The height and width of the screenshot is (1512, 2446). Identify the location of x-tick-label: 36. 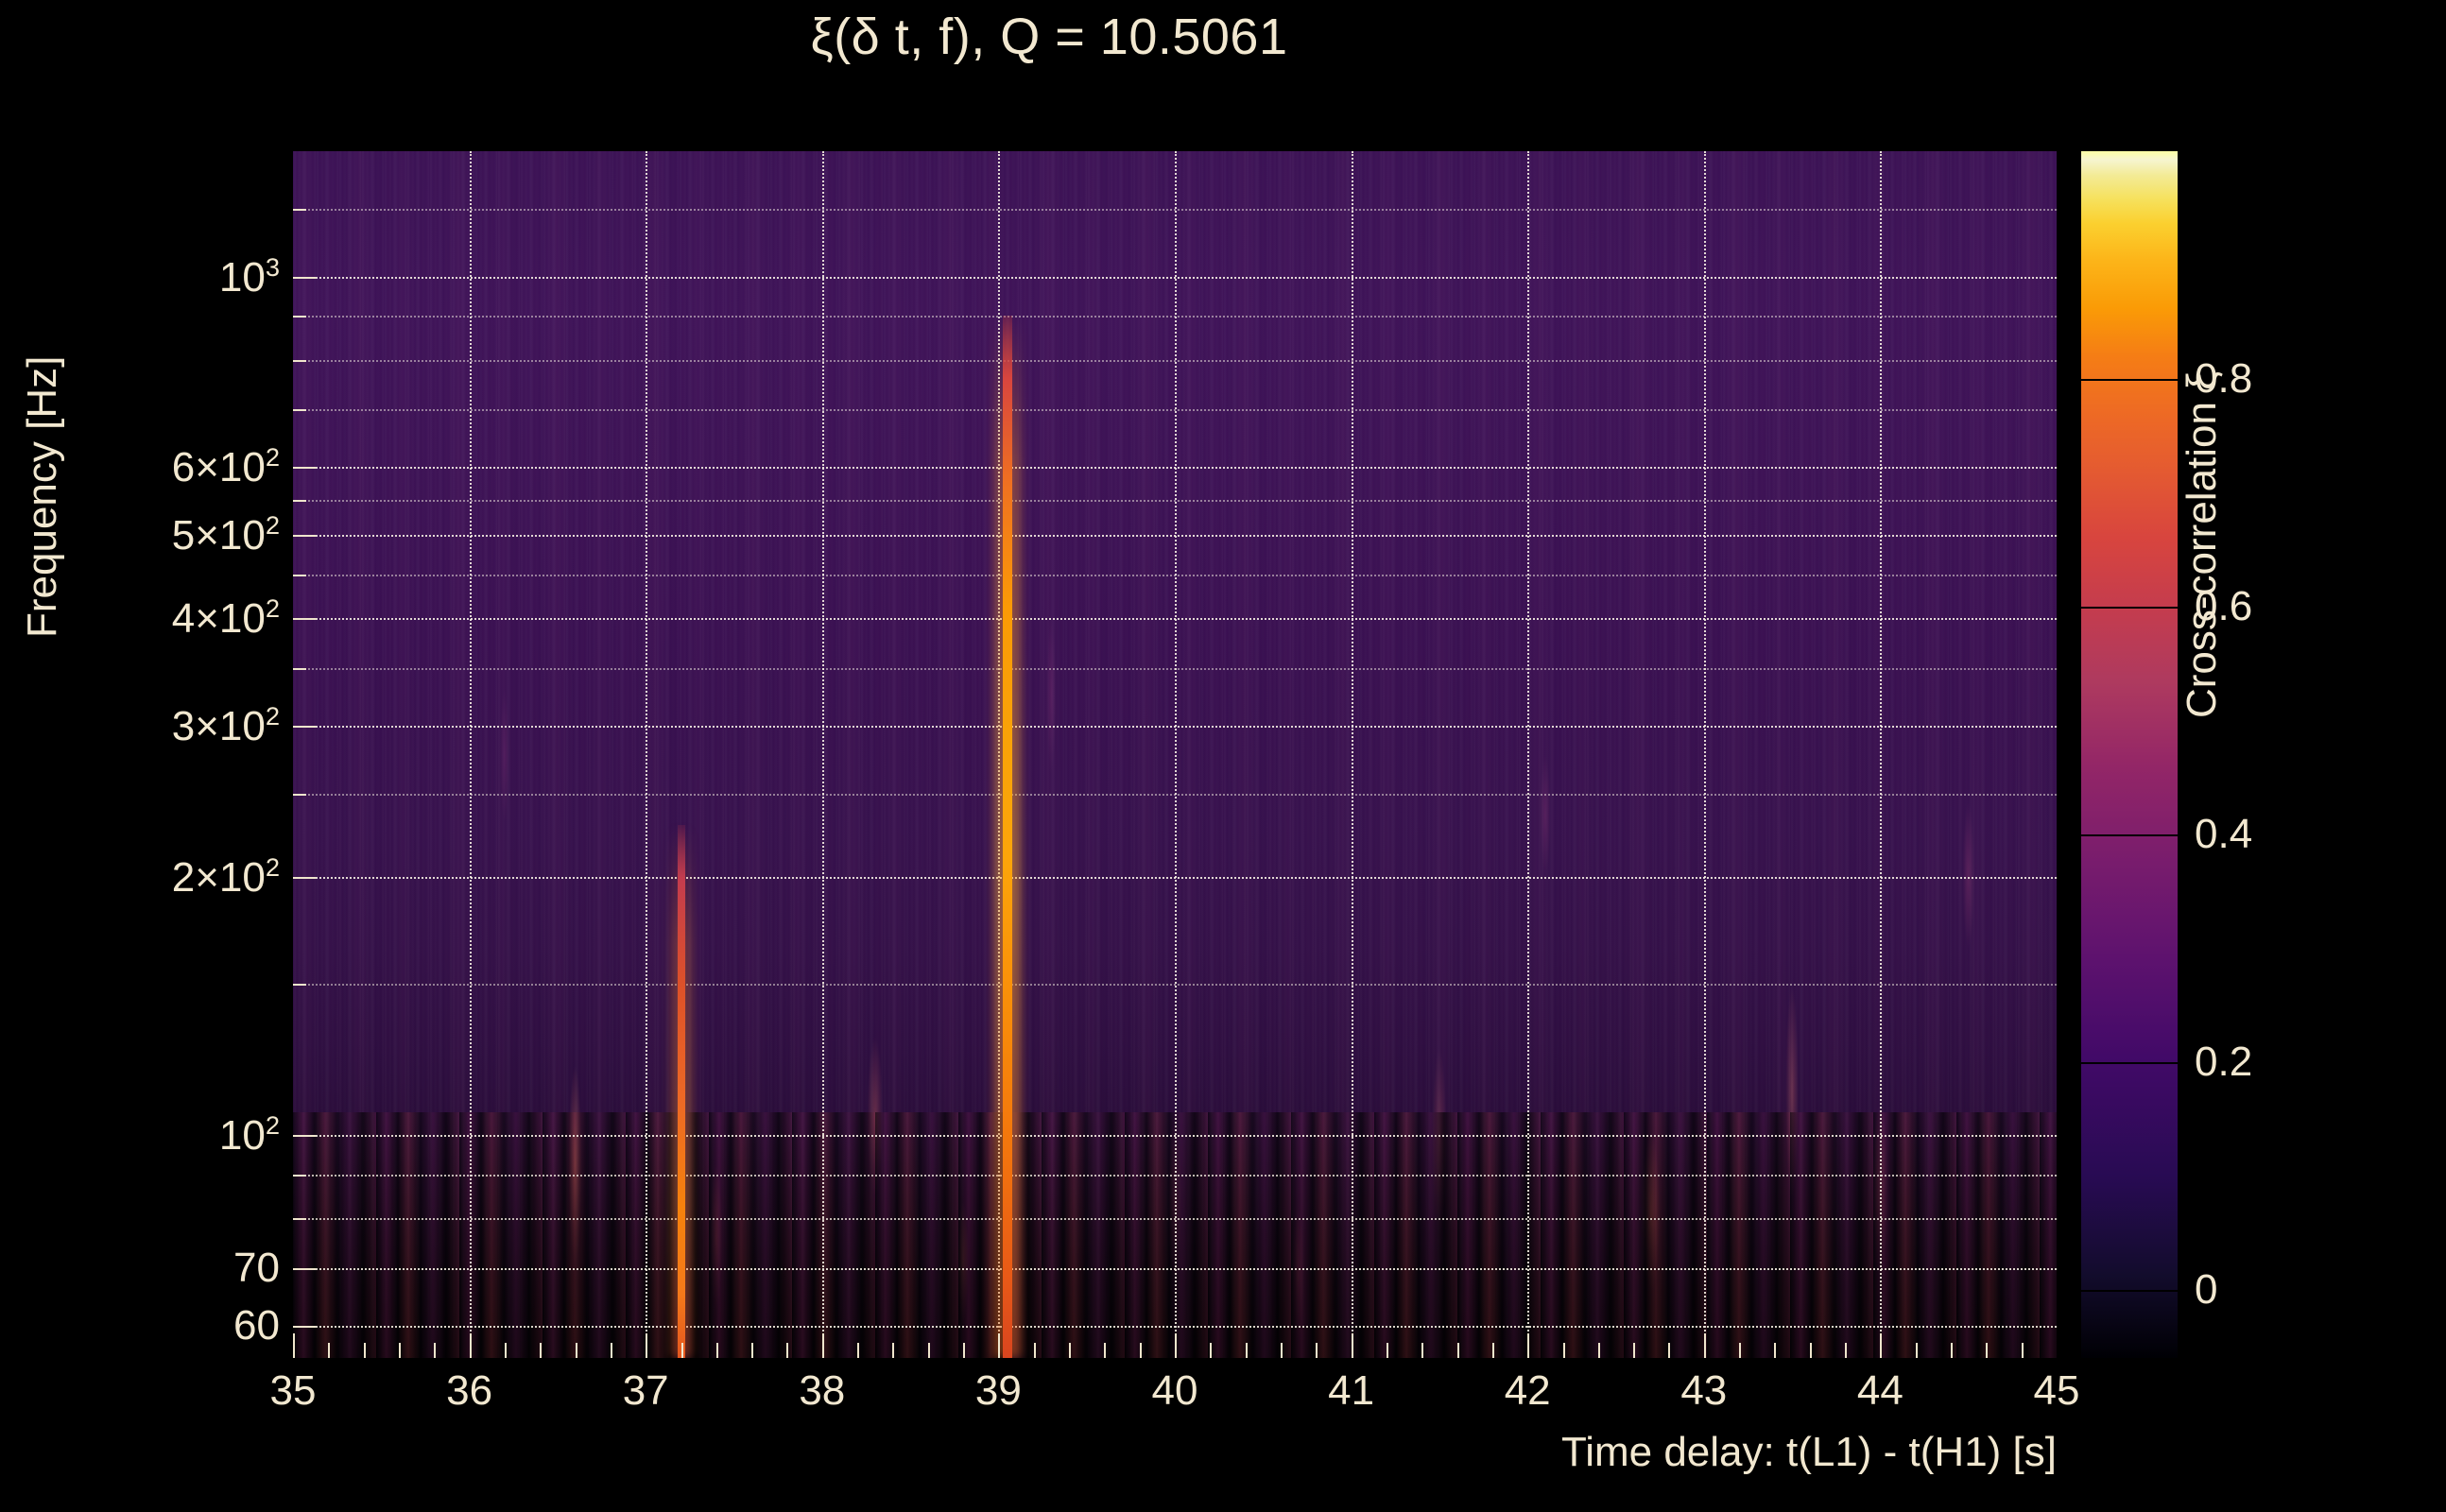
(469, 1390).